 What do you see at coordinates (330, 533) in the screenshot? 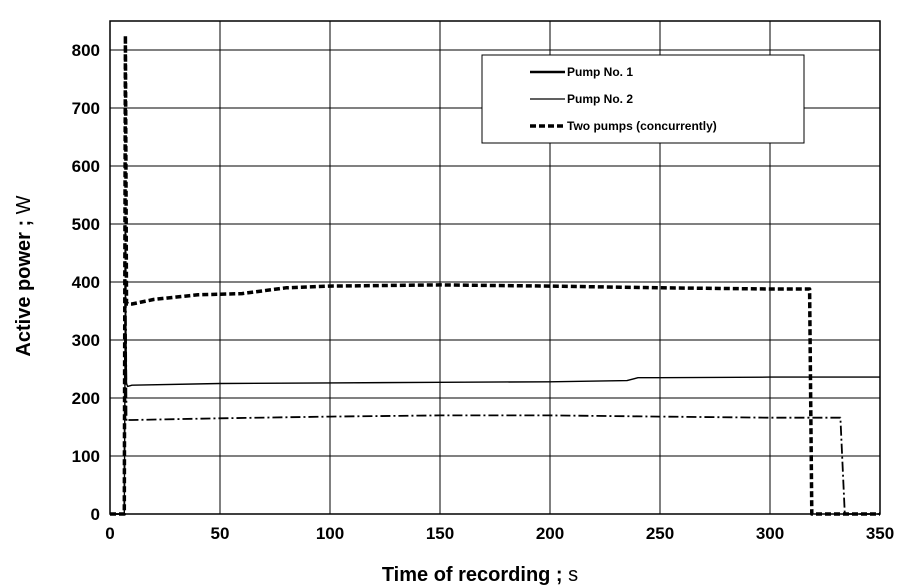
I see `x-tick-label: 100` at bounding box center [330, 533].